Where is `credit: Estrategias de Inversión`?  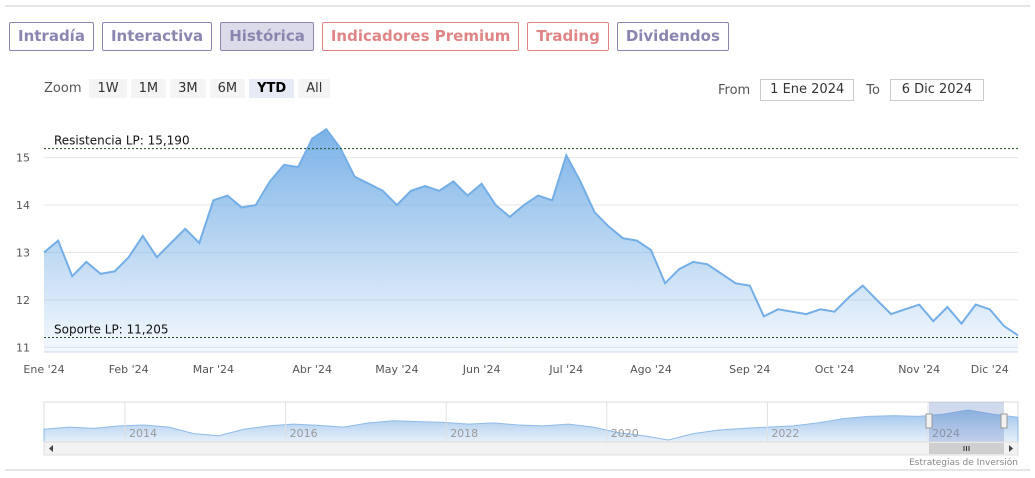 credit: Estrategias de Inversión is located at coordinates (963, 462).